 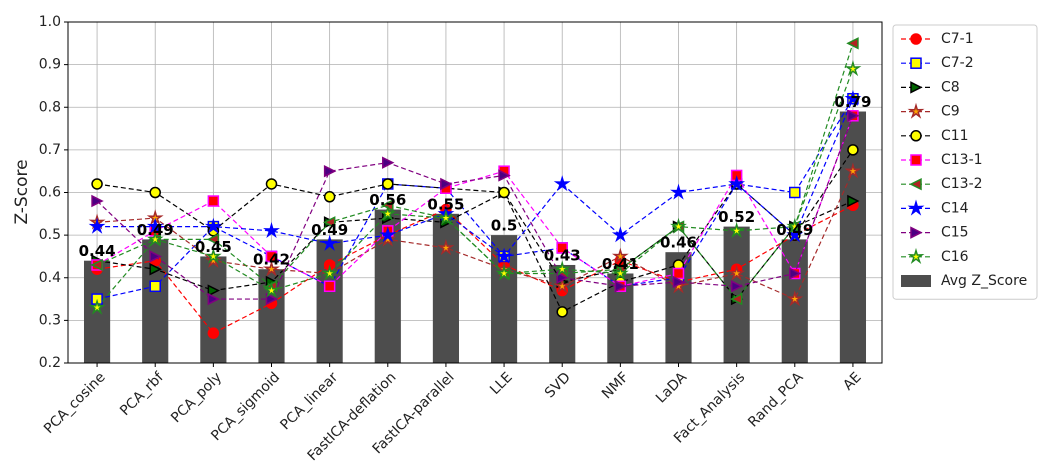 I want to click on bar-value-label: 0.46, so click(x=678, y=243).